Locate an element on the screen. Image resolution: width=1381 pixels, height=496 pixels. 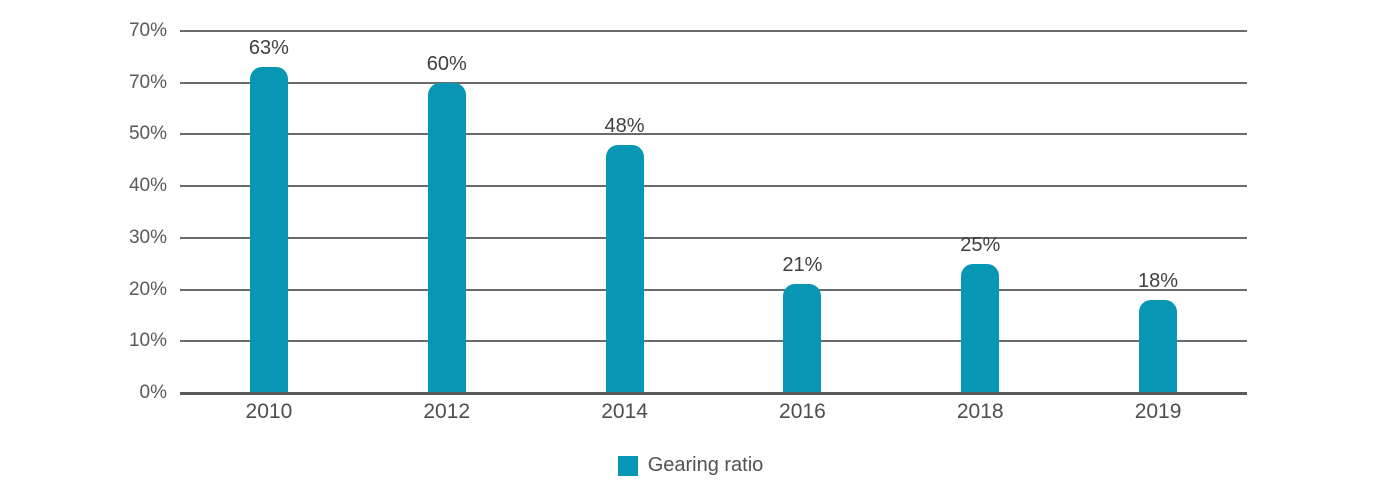
bar-value-label: 48% is located at coordinates (624, 125).